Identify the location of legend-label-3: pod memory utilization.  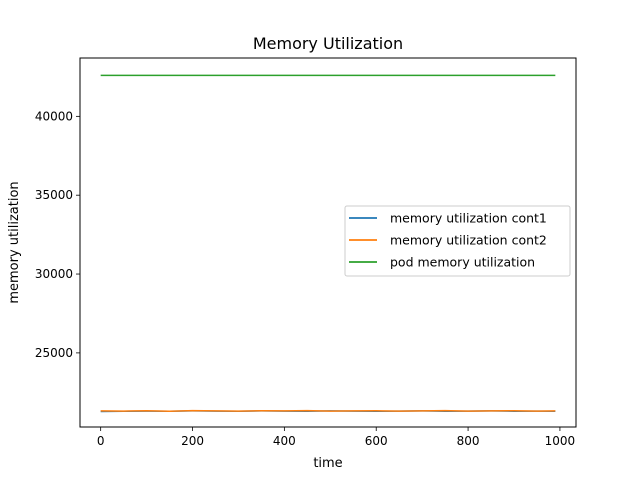
(462, 262).